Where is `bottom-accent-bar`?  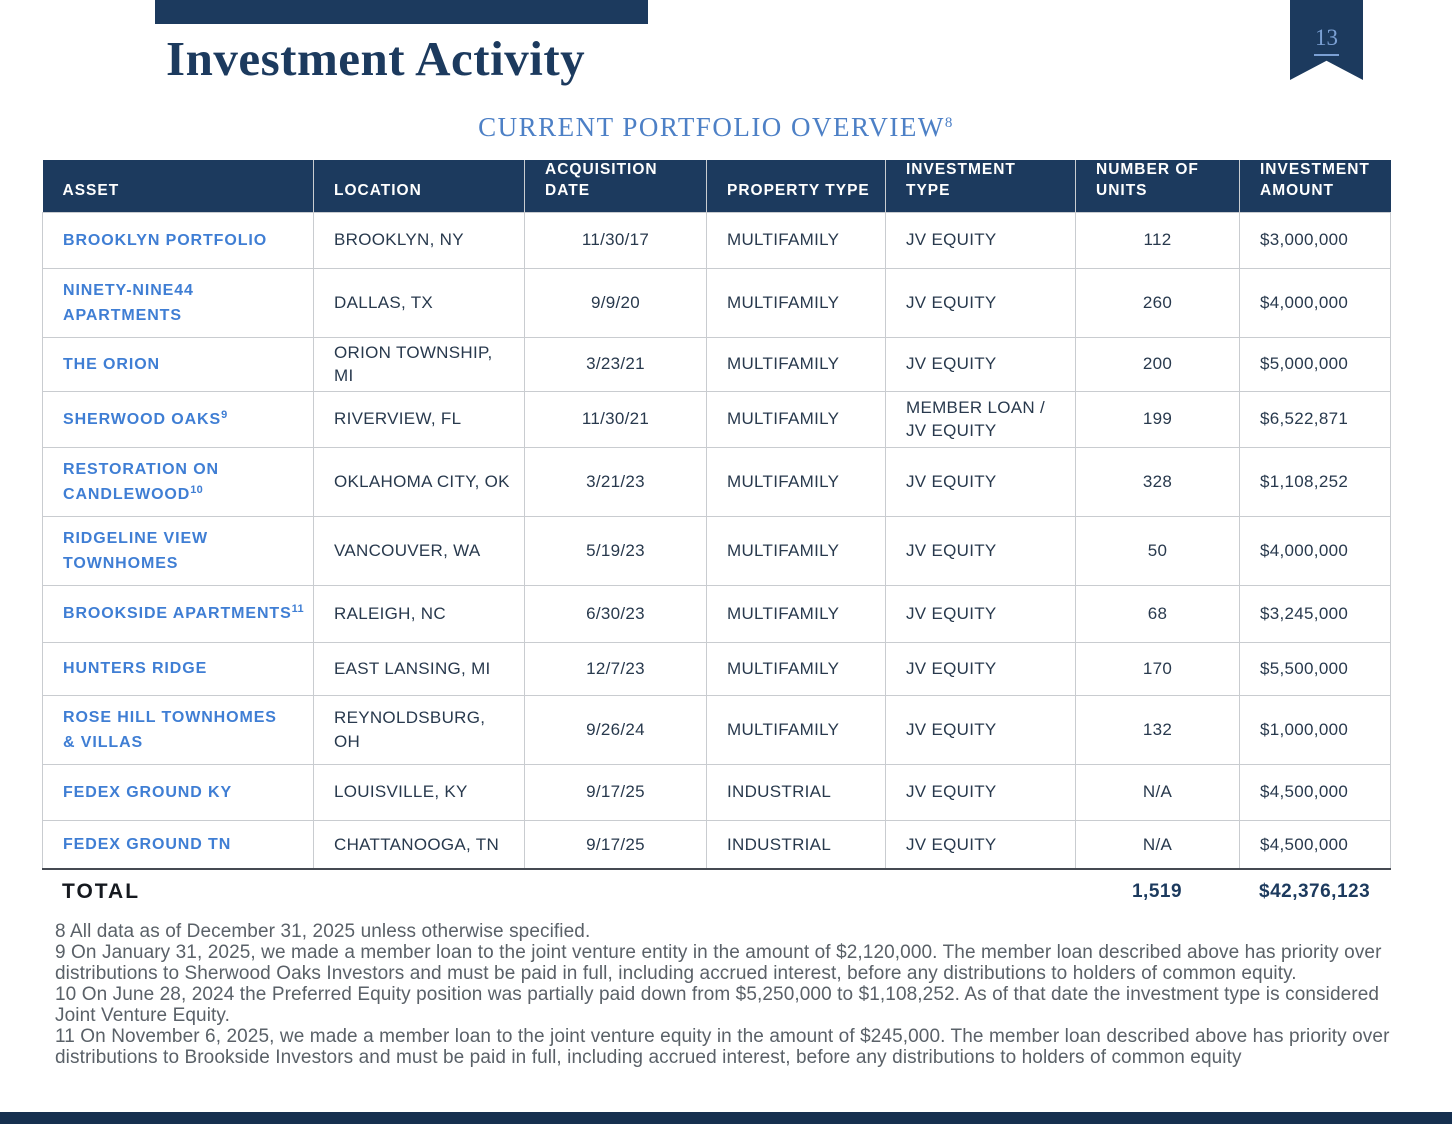 bottom-accent-bar is located at coordinates (726, 1118).